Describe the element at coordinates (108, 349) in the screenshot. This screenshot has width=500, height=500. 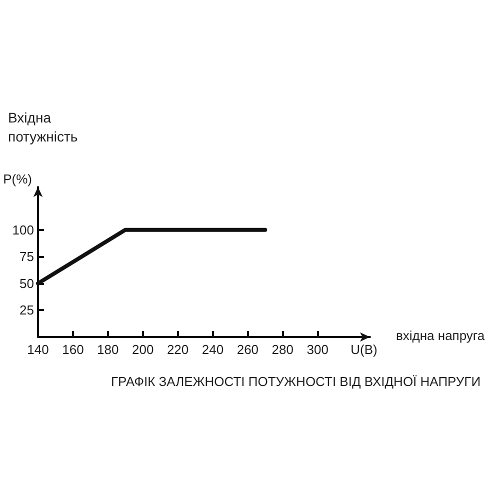
I see `x-tick-label: 180` at that location.